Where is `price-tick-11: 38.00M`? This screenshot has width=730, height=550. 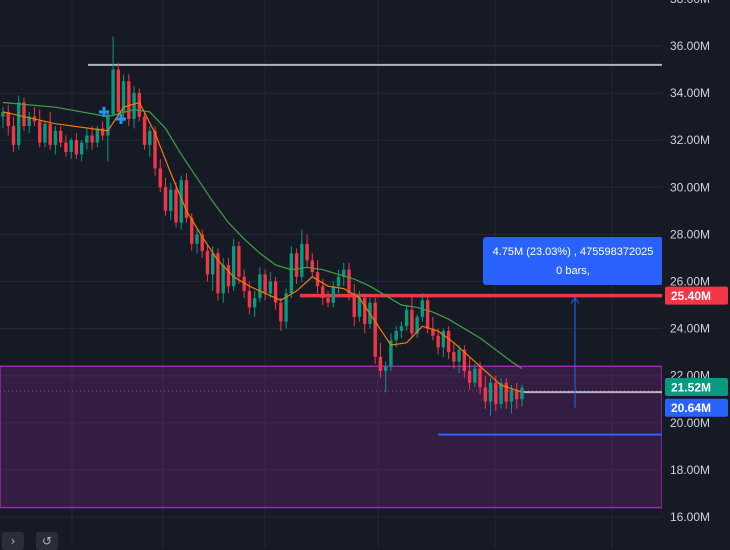
price-tick-11: 38.00M is located at coordinates (690, 3).